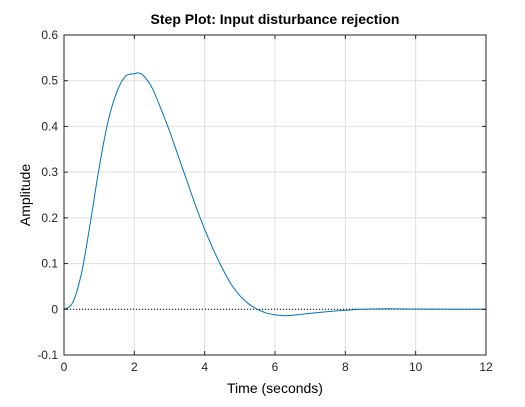 Image resolution: width=525 pixels, height=407 pixels. What do you see at coordinates (49, 126) in the screenshot?
I see `y-tick-label: 0.4` at bounding box center [49, 126].